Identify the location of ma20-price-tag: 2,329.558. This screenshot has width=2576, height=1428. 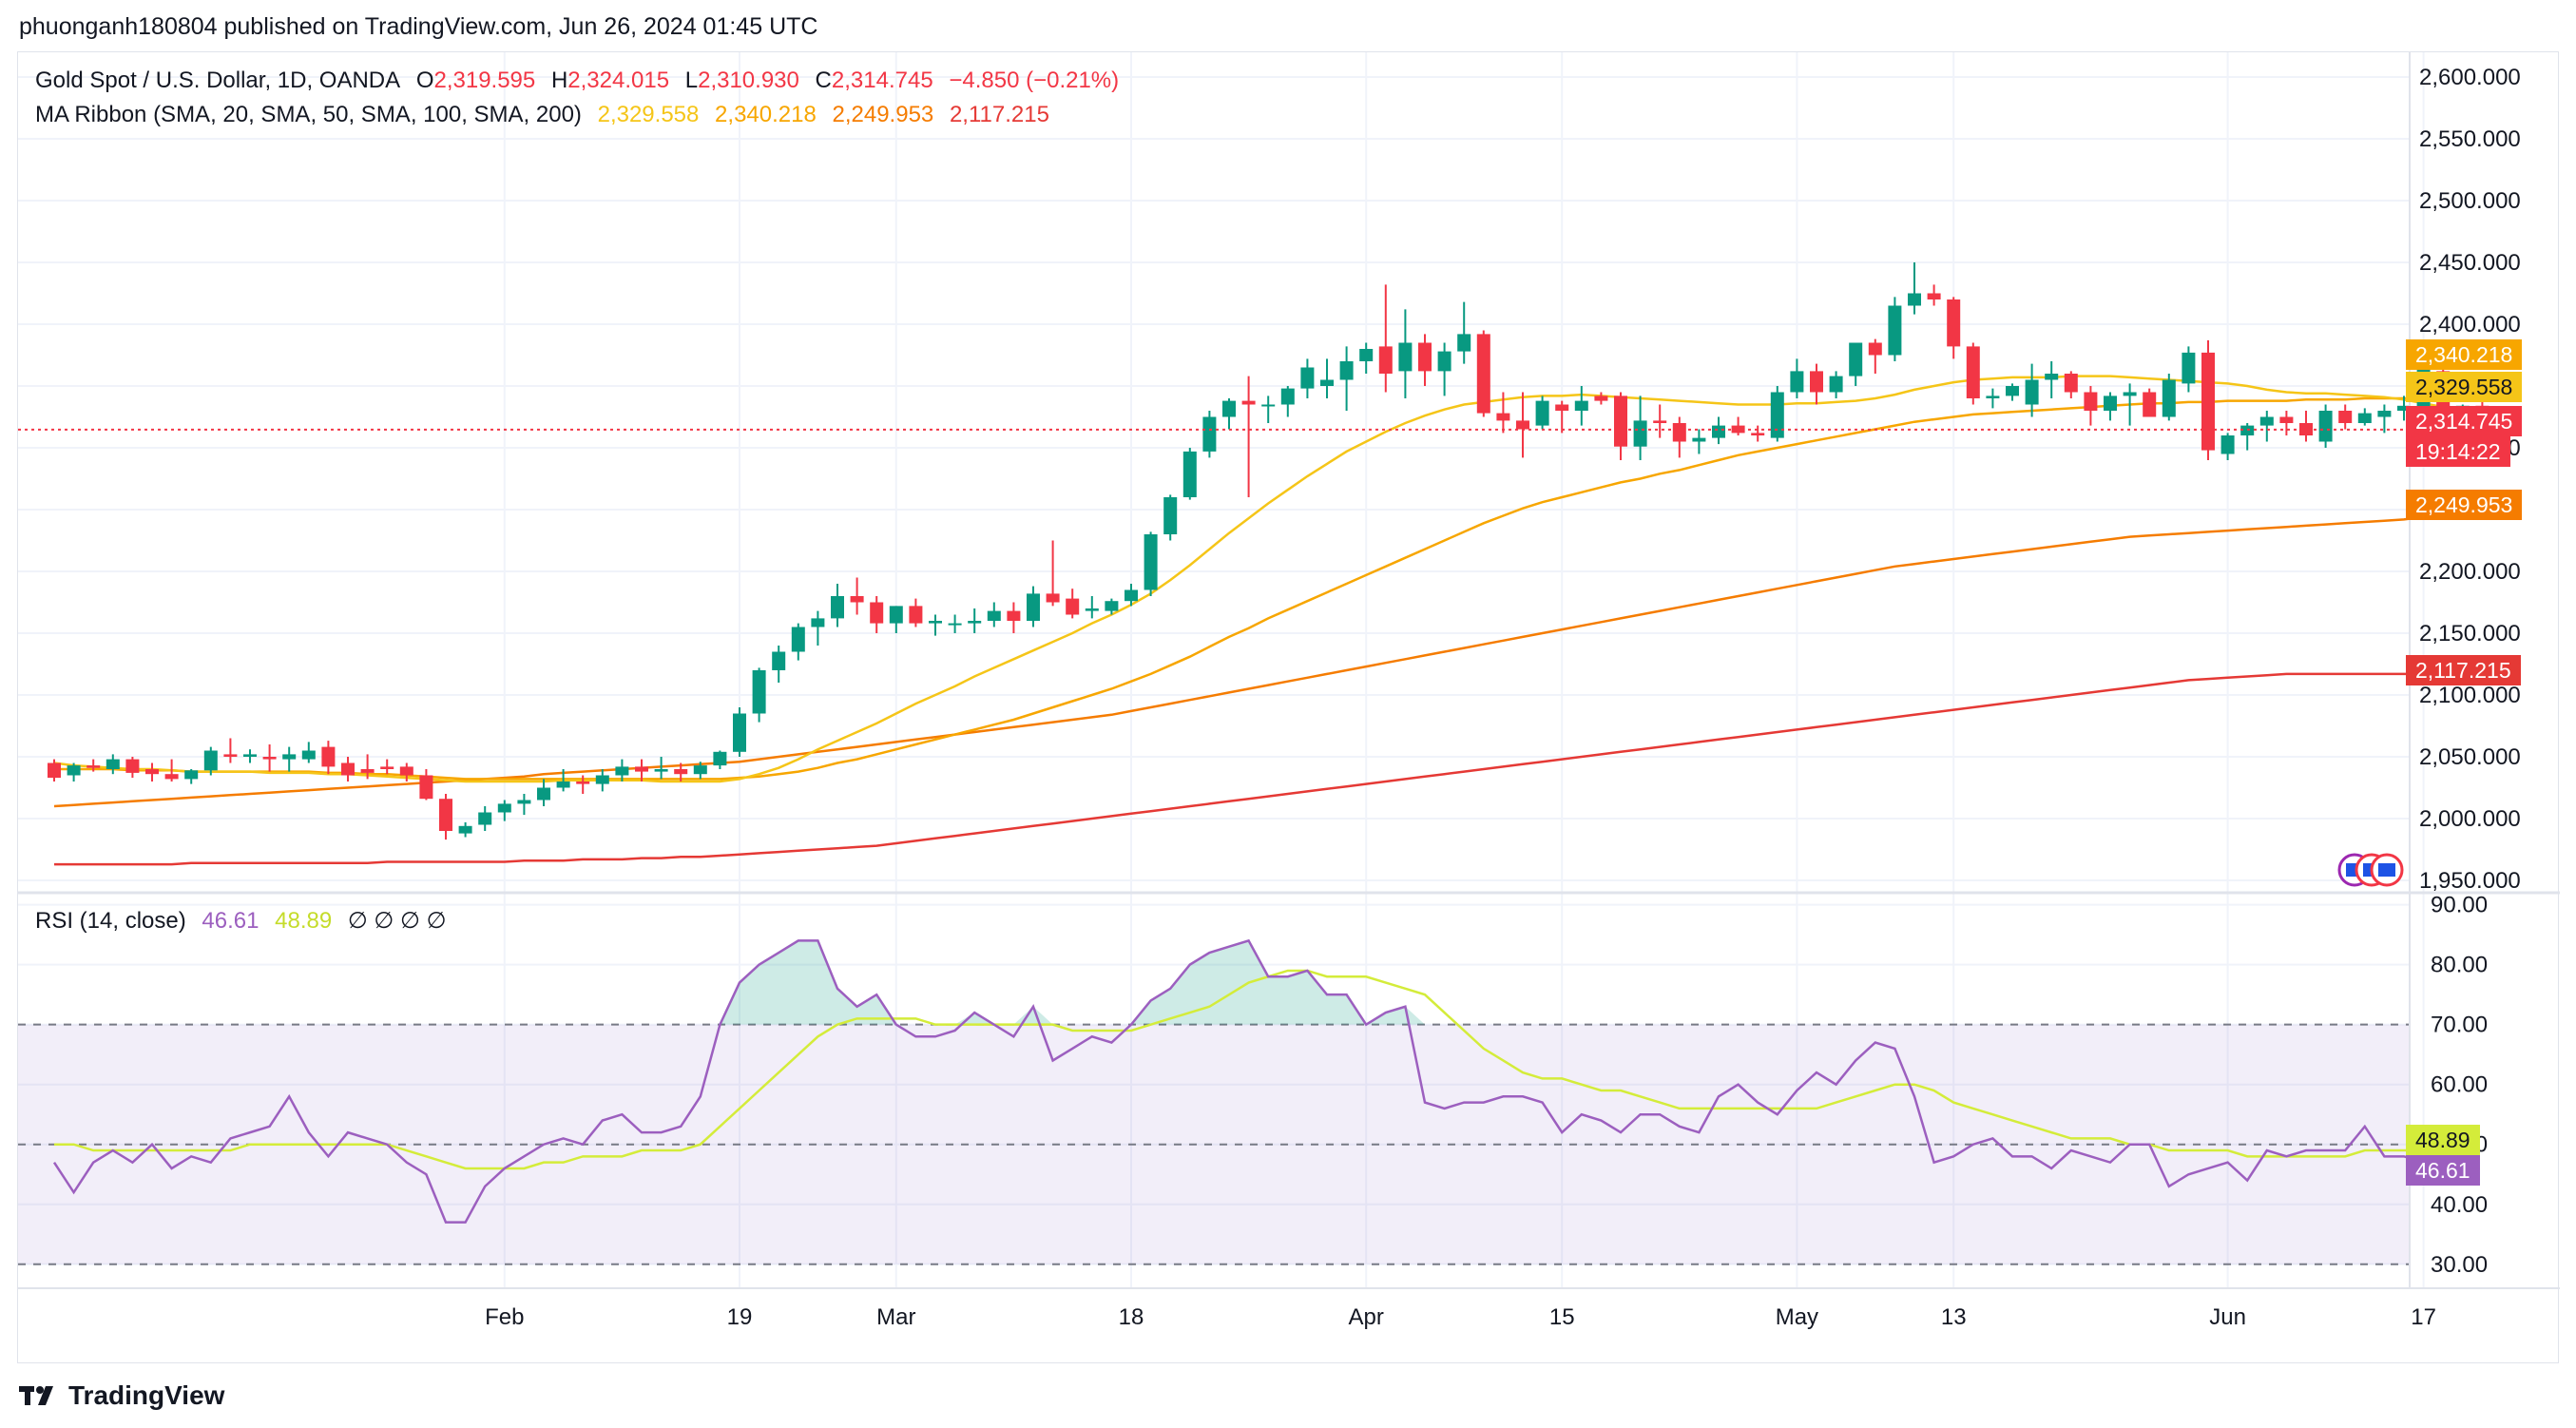
(2464, 387).